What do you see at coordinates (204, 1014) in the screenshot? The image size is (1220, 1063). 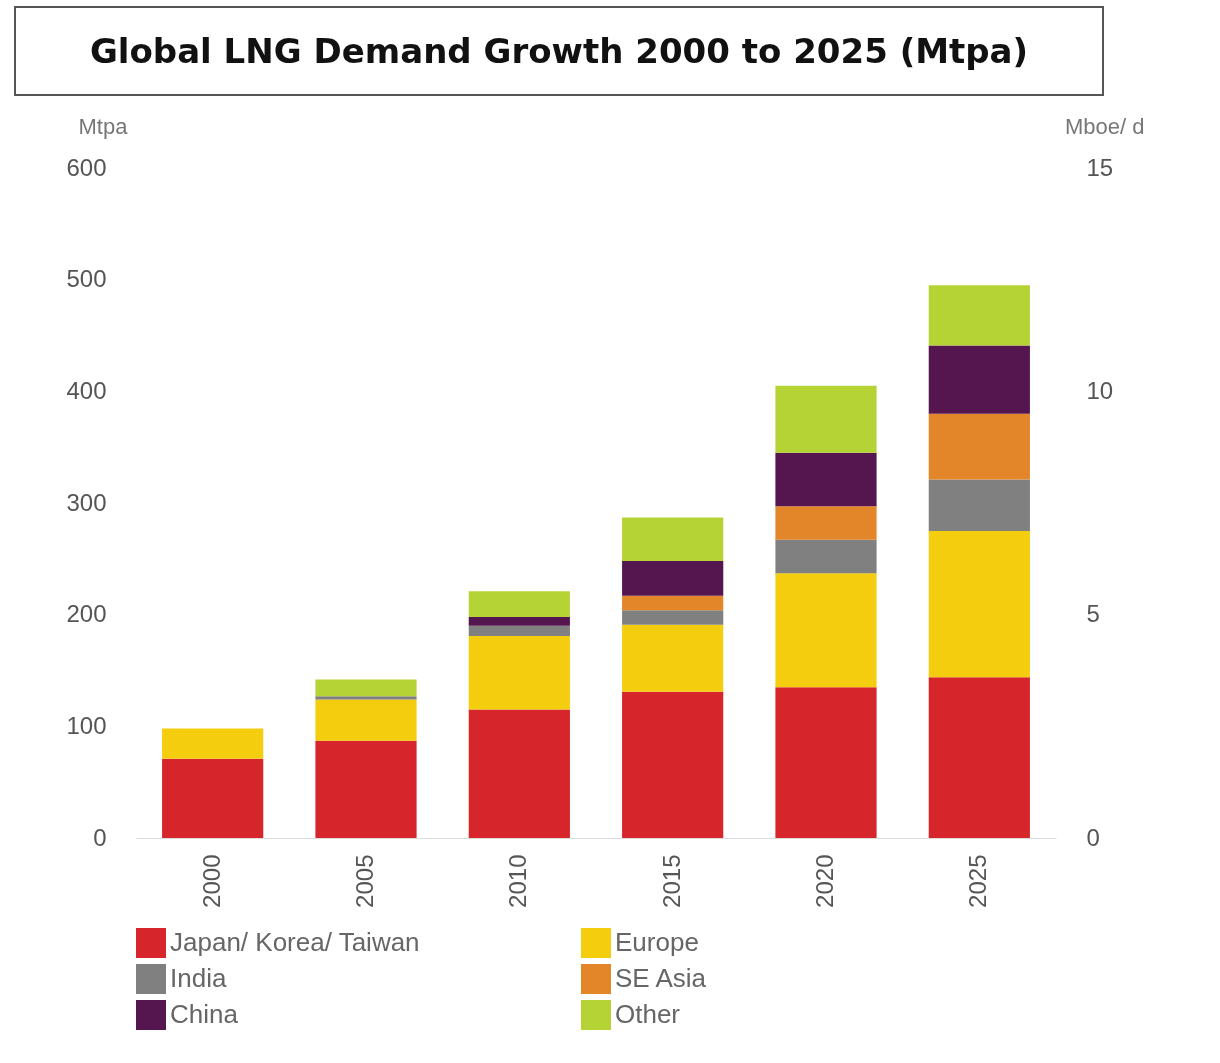 I see `legend-label: China` at bounding box center [204, 1014].